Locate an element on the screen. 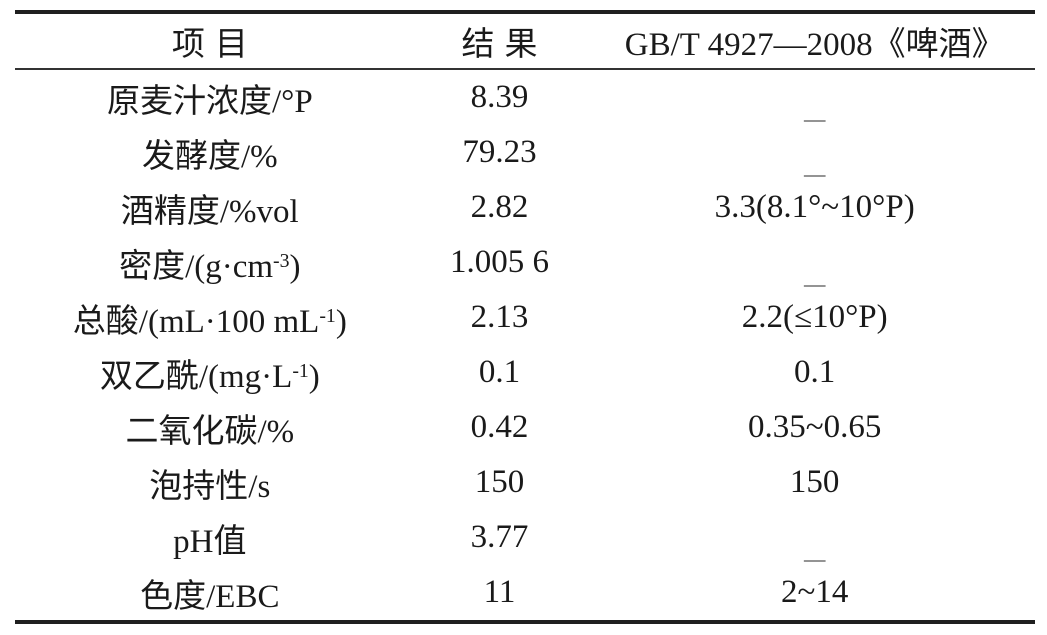 The height and width of the screenshot is (635, 1047). item-cell: 二氧化碳/% is located at coordinates (210, 427).